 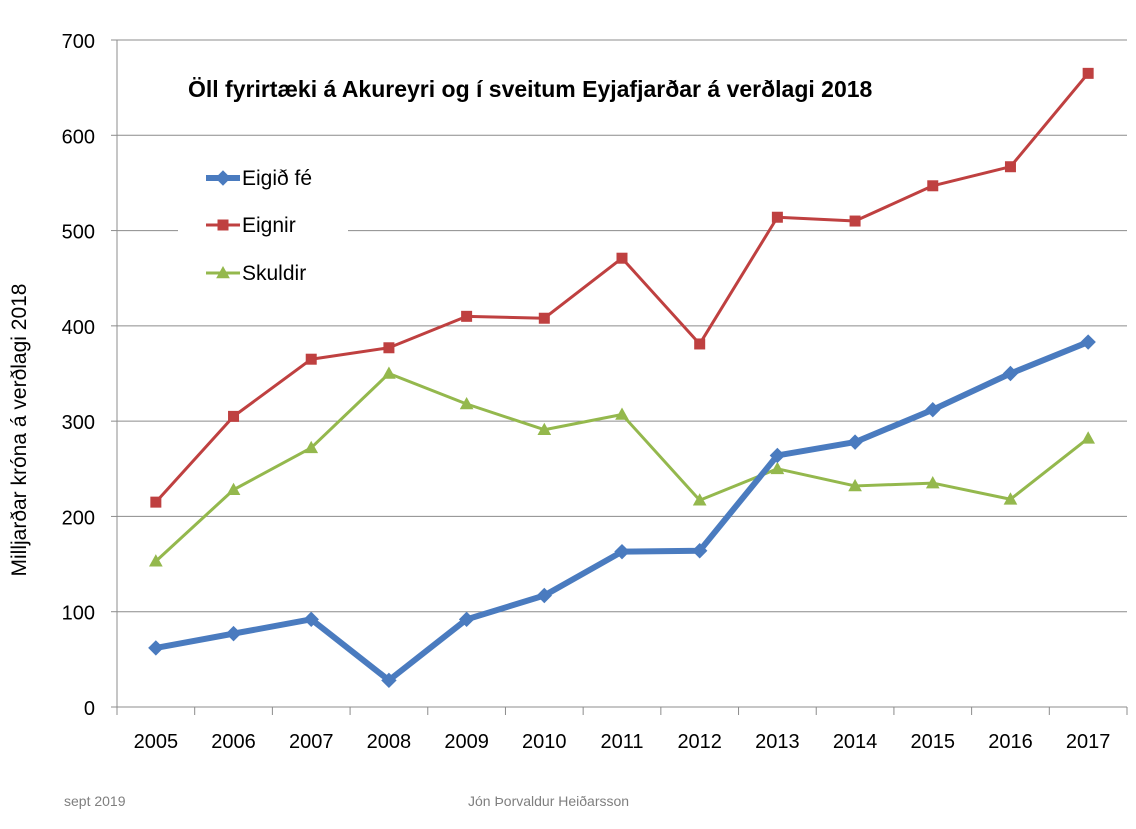 I want to click on y-tick-label: 100, so click(x=78, y=614).